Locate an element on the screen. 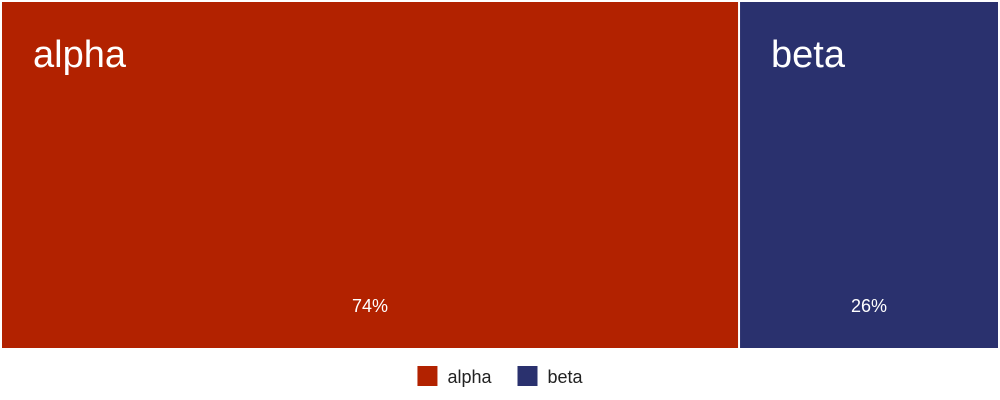 Image resolution: width=1000 pixels, height=400 pixels. legend-label-beta: beta is located at coordinates (566, 377).